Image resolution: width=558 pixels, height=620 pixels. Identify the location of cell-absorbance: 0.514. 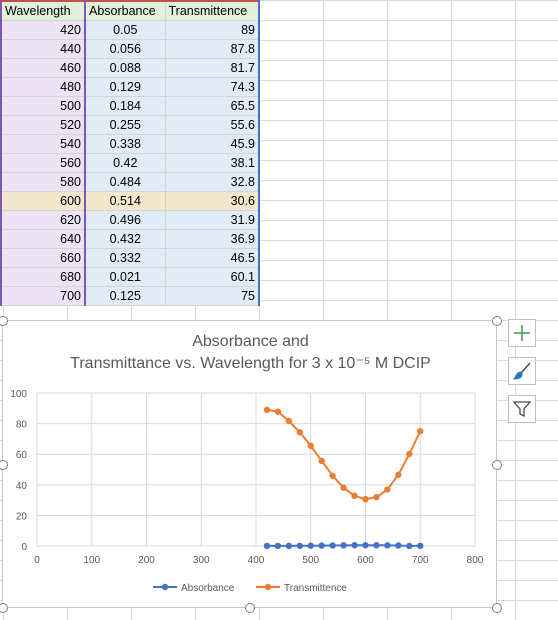
(125, 200).